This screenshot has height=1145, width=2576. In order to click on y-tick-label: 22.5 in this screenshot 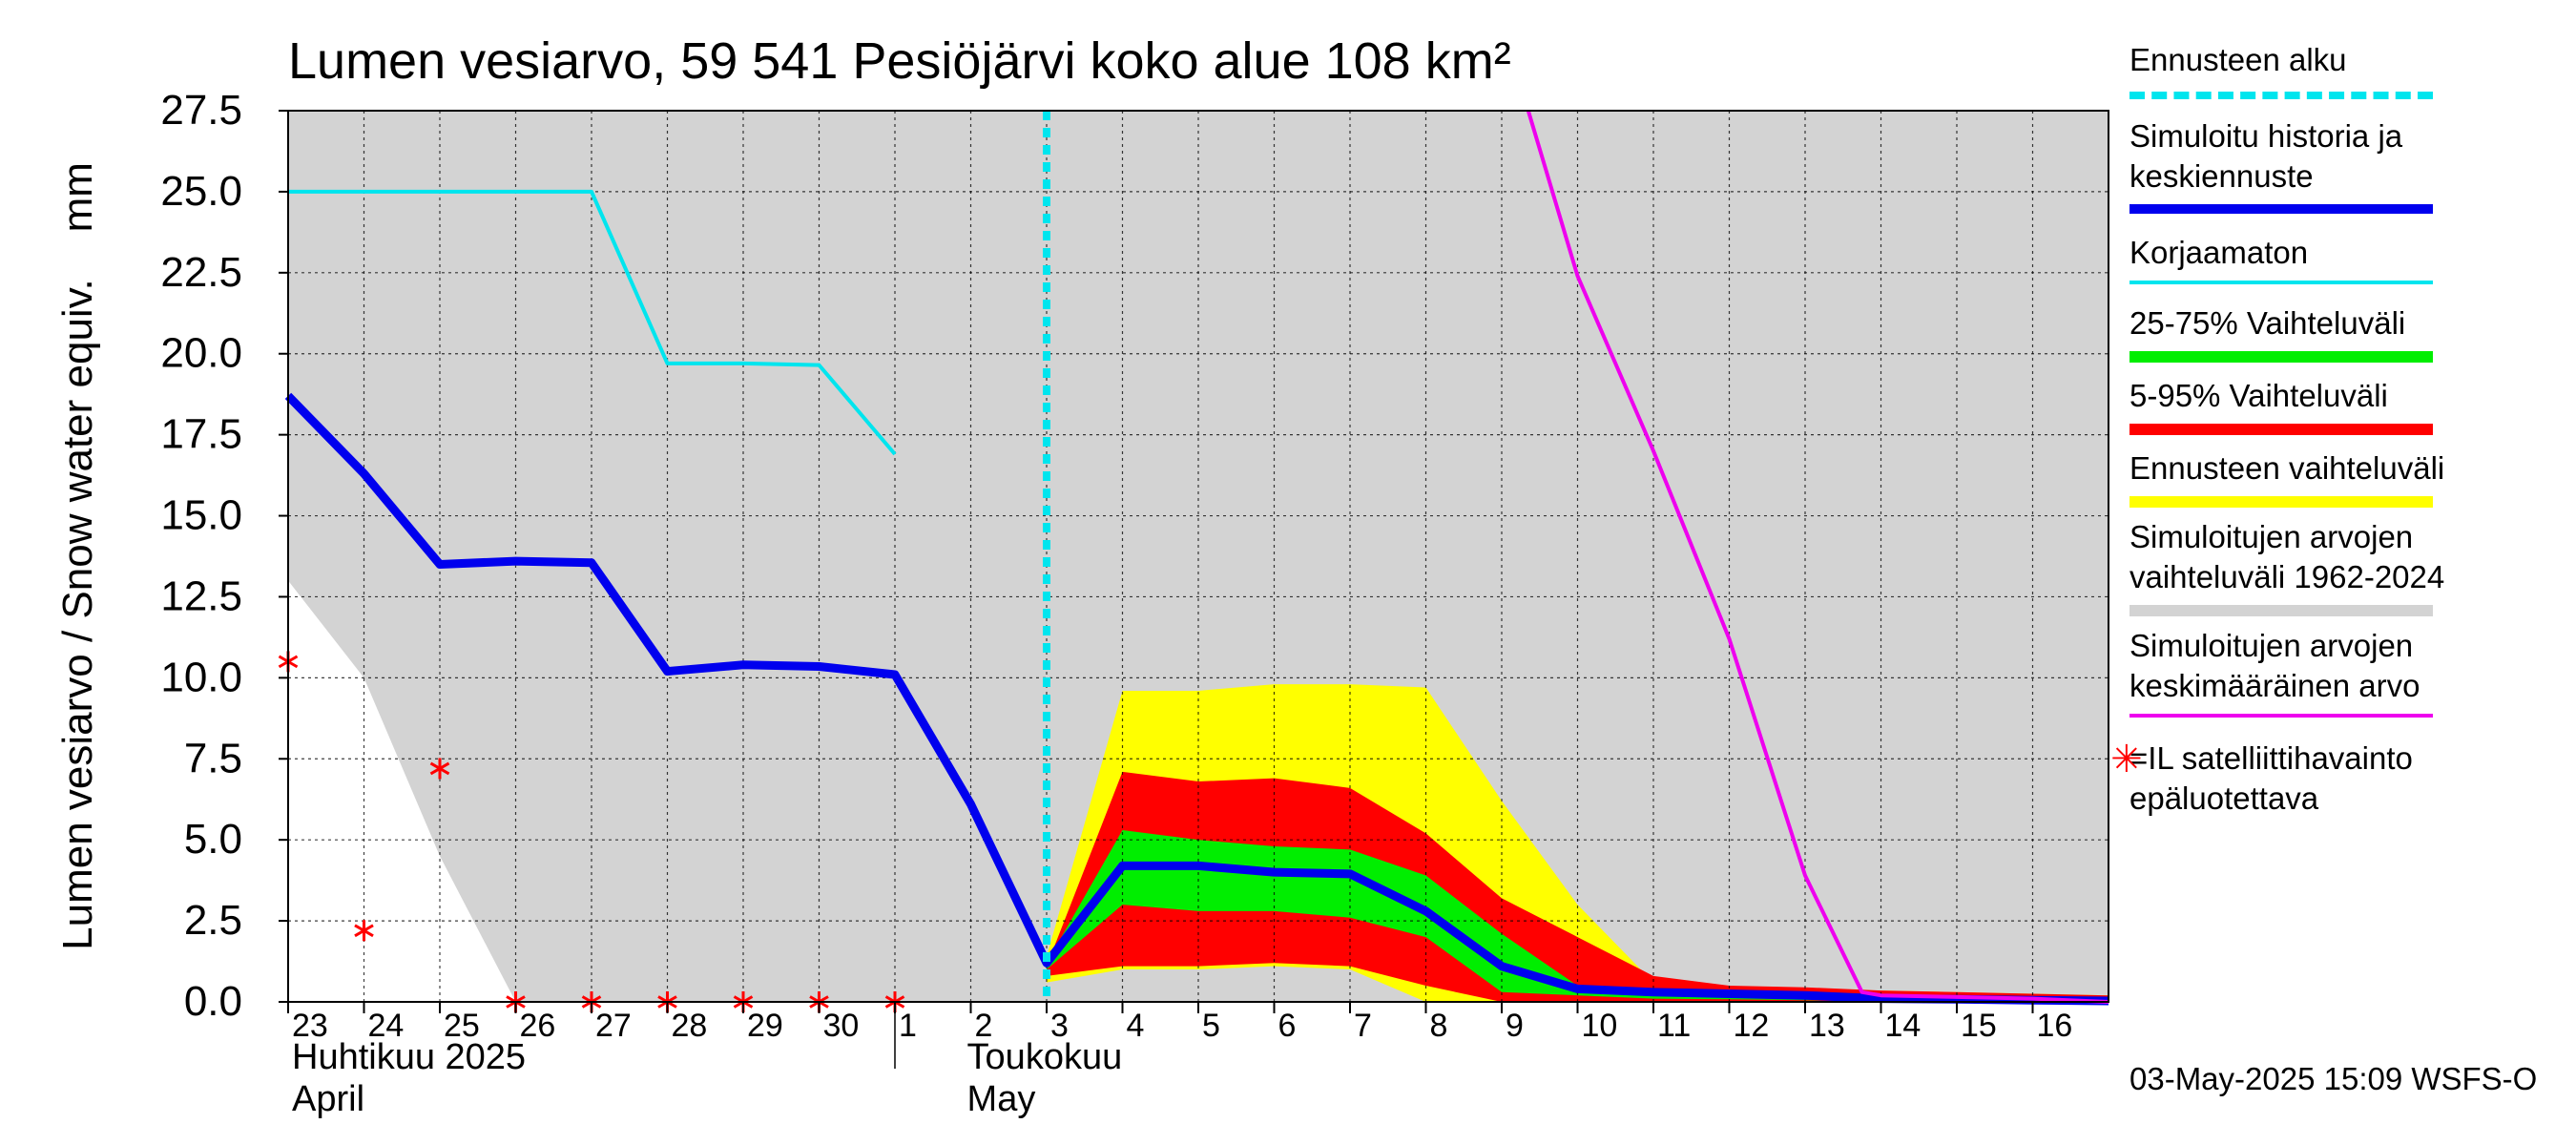, I will do `click(201, 272)`.